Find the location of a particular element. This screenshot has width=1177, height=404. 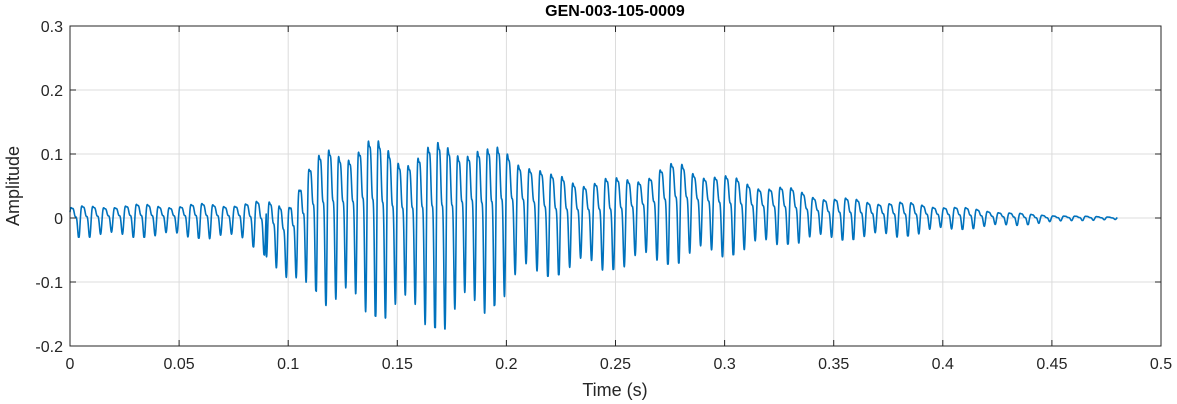

x-tick-label: 0.5 is located at coordinates (1161, 364).